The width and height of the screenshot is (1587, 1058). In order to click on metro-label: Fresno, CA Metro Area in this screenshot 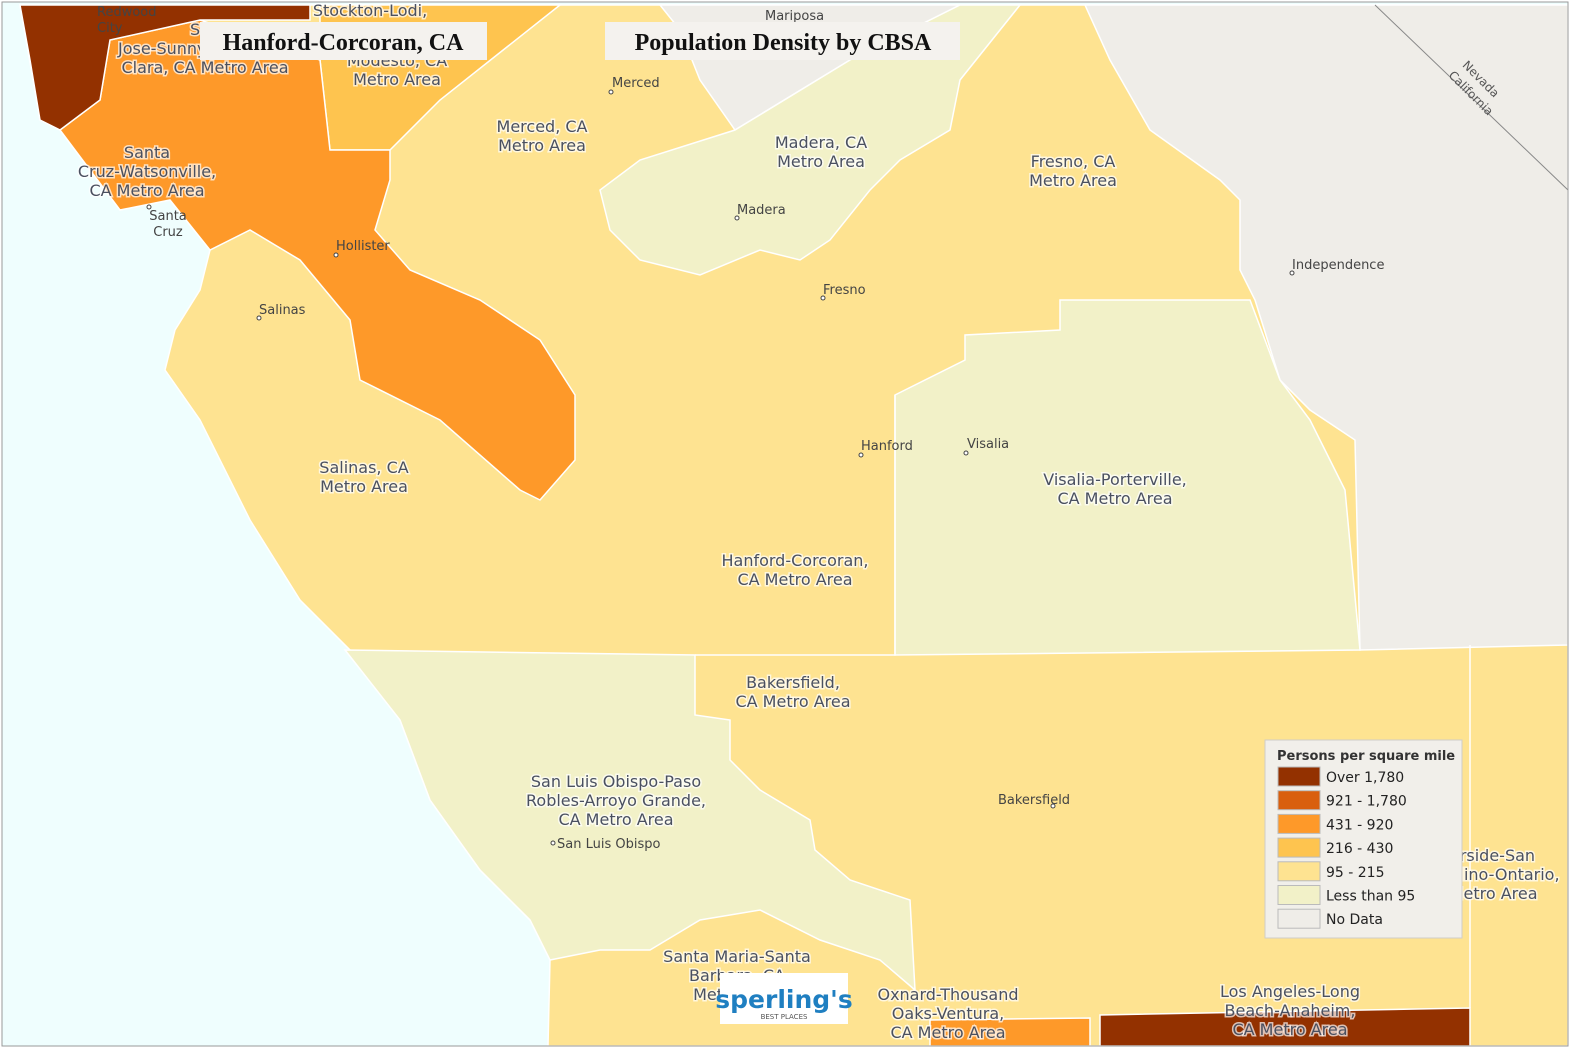, I will do `click(1073, 171)`.